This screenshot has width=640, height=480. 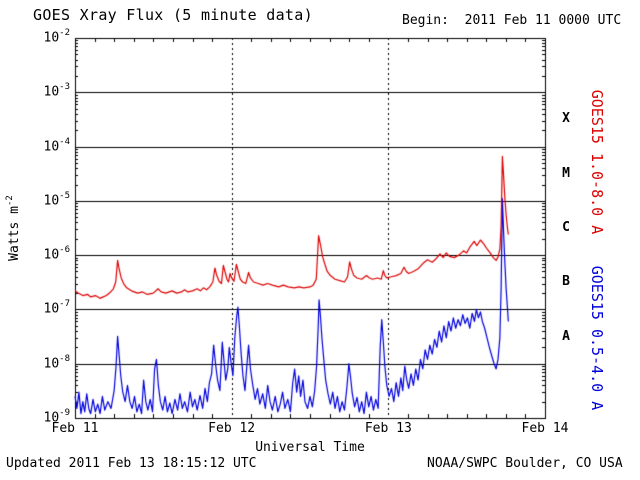 I want to click on x-tick-label: Feb 12, so click(x=232, y=428).